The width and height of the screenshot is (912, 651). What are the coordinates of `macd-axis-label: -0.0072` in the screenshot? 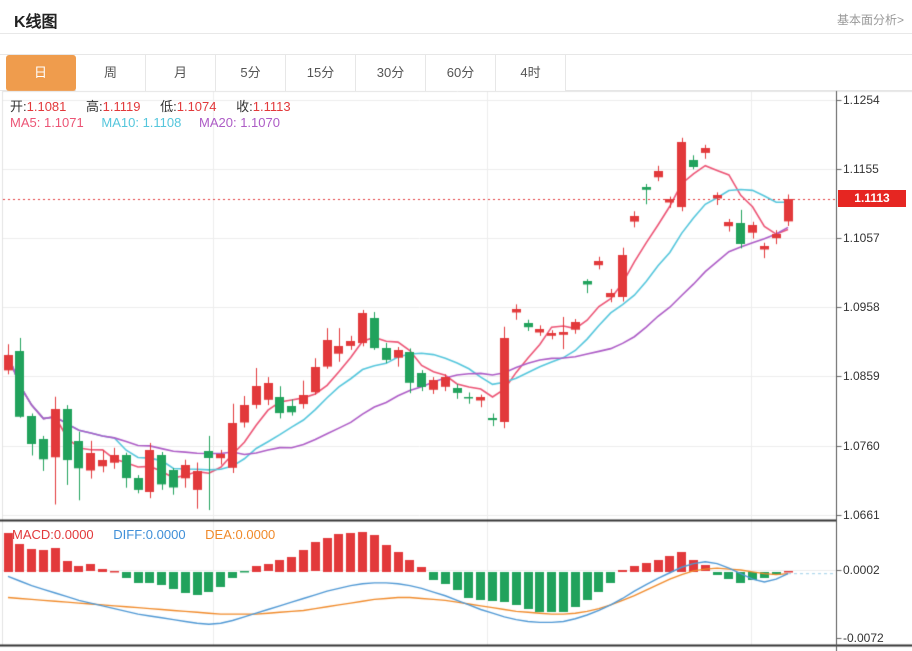 It's located at (863, 638).